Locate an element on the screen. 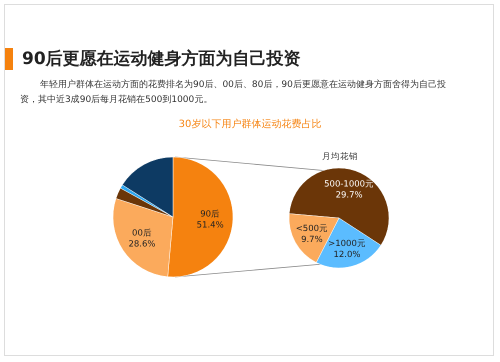  slice-label: <500元 is located at coordinates (312, 228).